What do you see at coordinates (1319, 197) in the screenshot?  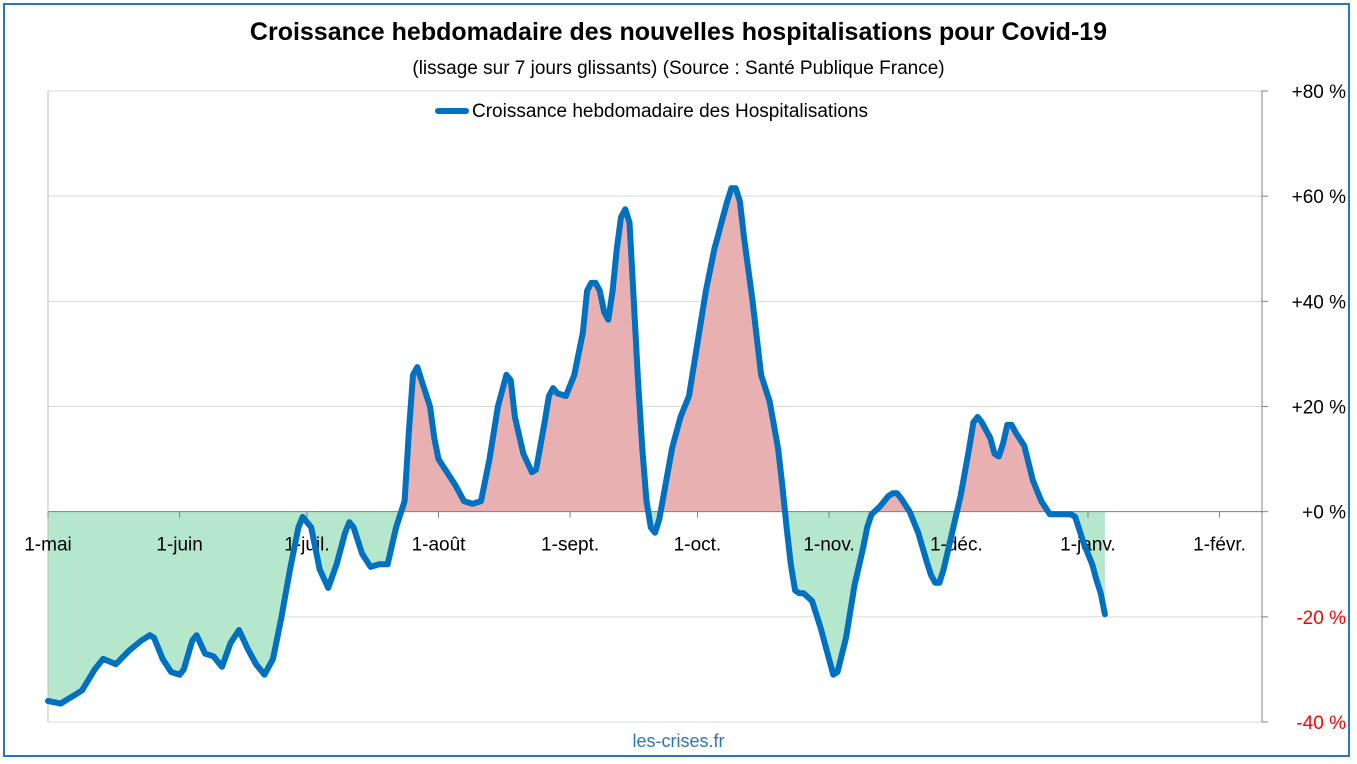 I see `y-tick-label: +60 %` at bounding box center [1319, 197].